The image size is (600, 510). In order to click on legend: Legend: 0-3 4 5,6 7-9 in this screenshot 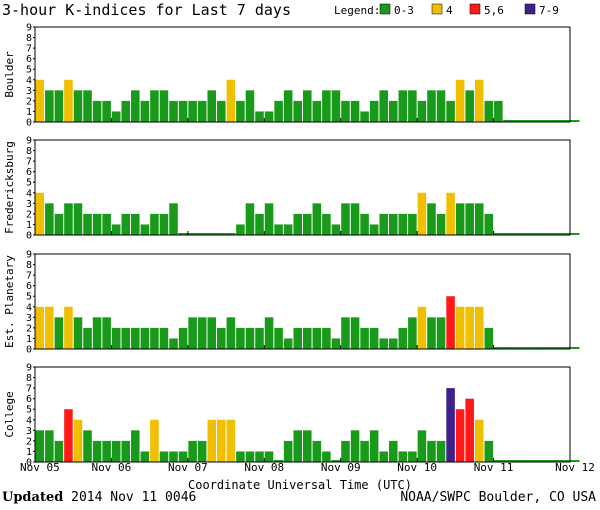, I will do `click(446, 10)`.